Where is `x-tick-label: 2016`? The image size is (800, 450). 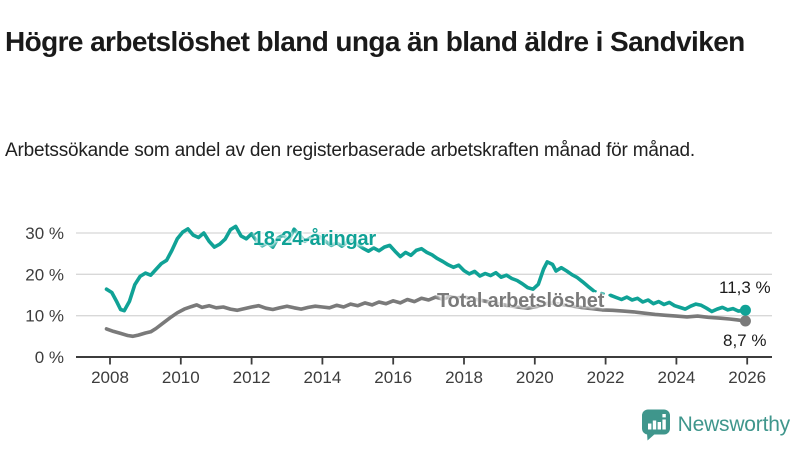 x-tick-label: 2016 is located at coordinates (393, 377).